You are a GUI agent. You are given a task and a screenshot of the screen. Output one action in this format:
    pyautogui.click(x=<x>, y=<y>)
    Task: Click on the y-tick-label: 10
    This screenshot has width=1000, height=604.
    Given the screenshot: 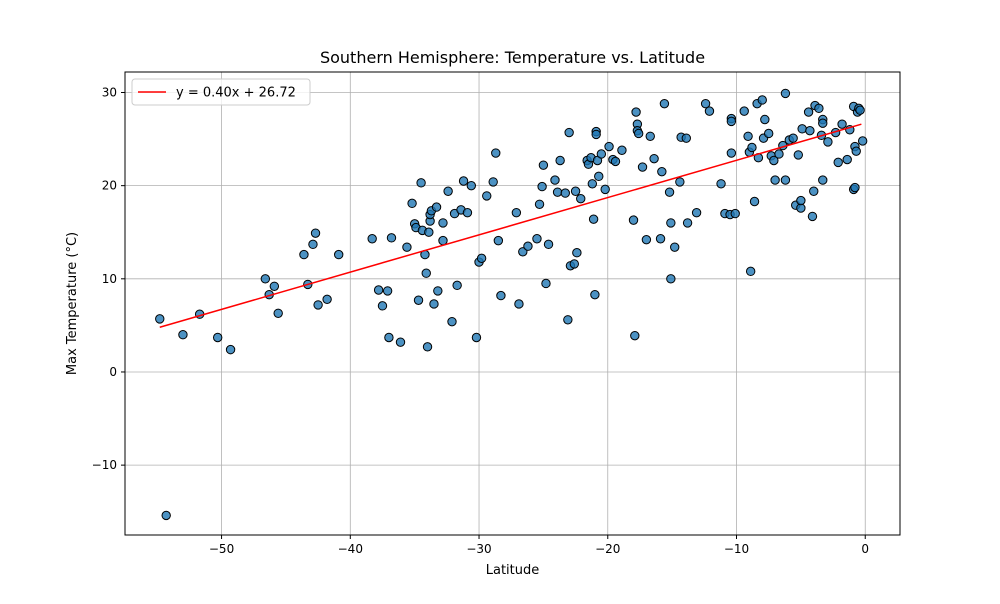 What is the action you would take?
    pyautogui.click(x=109, y=279)
    